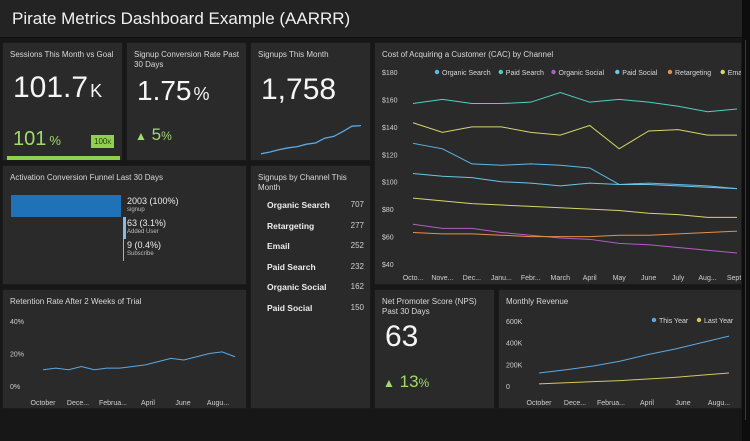 This screenshot has width=750, height=441. I want to click on cac-legend-label: Organic Social, so click(582, 73).